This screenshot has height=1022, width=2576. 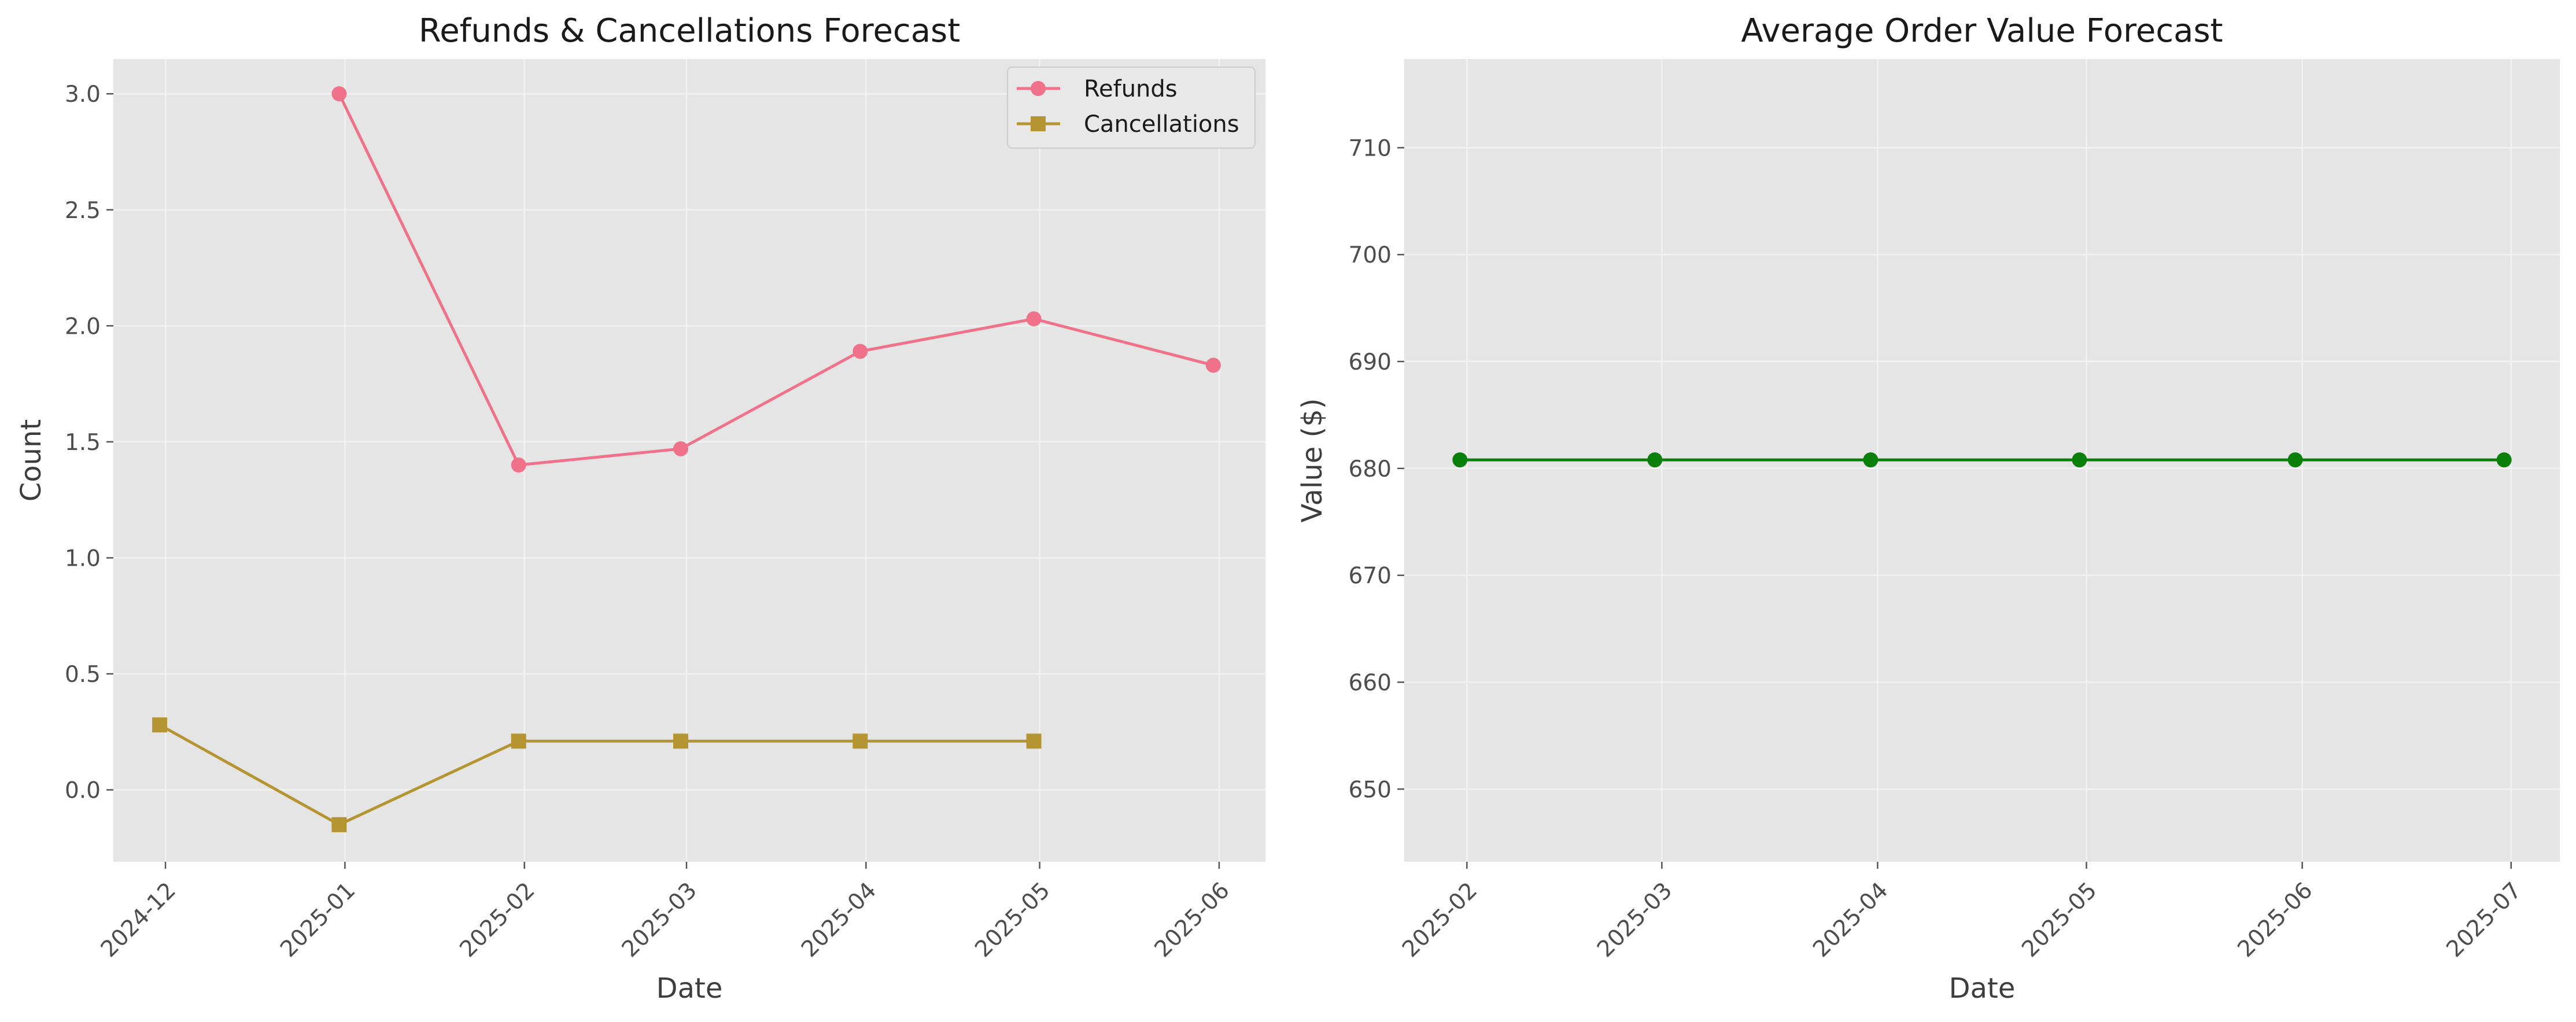 What do you see at coordinates (138, 919) in the screenshot?
I see `x-tick-label: 2024-12` at bounding box center [138, 919].